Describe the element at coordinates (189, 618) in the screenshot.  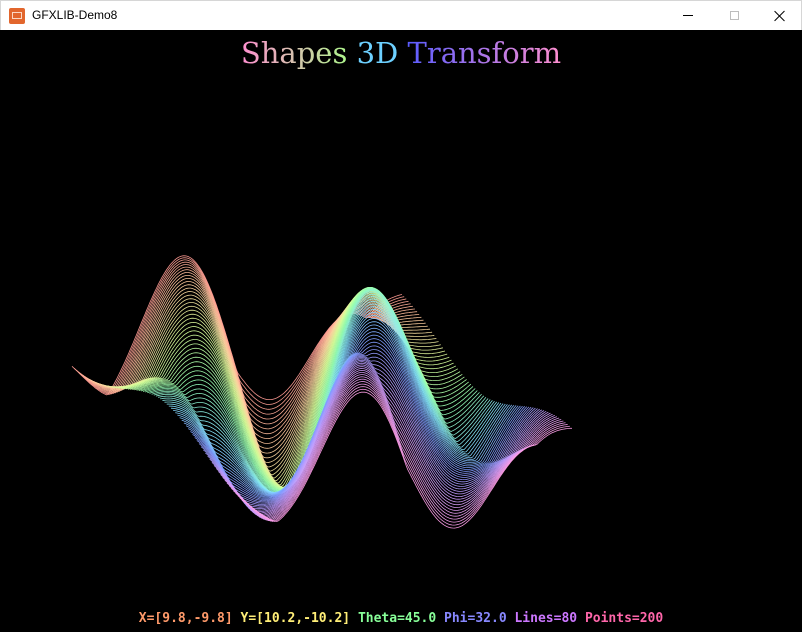
I see `status-segment: X=[9.8,-9.8]` at that location.